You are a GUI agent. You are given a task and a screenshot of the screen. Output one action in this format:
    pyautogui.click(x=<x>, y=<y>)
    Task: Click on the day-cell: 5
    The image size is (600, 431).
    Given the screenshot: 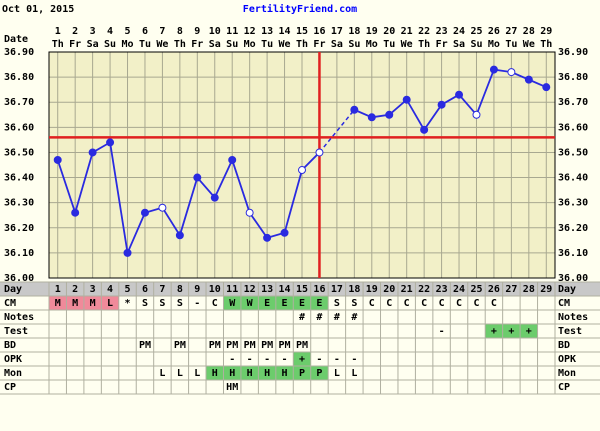 What is the action you would take?
    pyautogui.click(x=128, y=289)
    